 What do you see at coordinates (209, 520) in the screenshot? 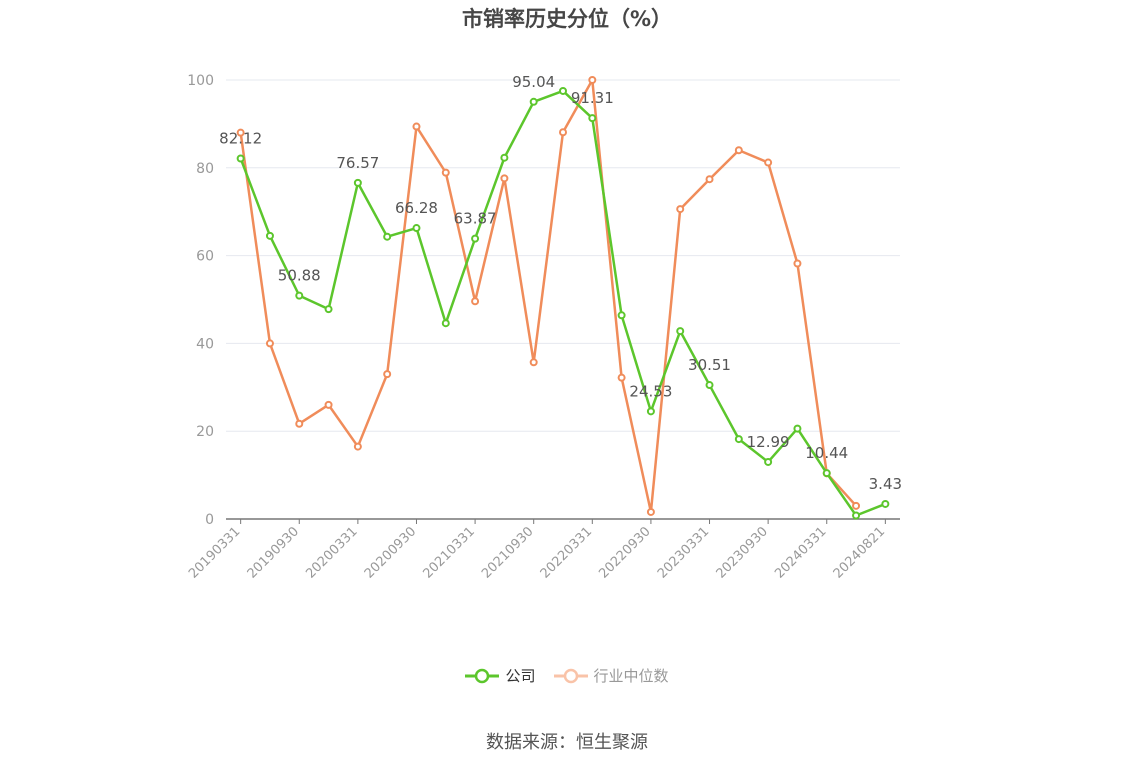
I see `y-tick-label: 0` at bounding box center [209, 520].